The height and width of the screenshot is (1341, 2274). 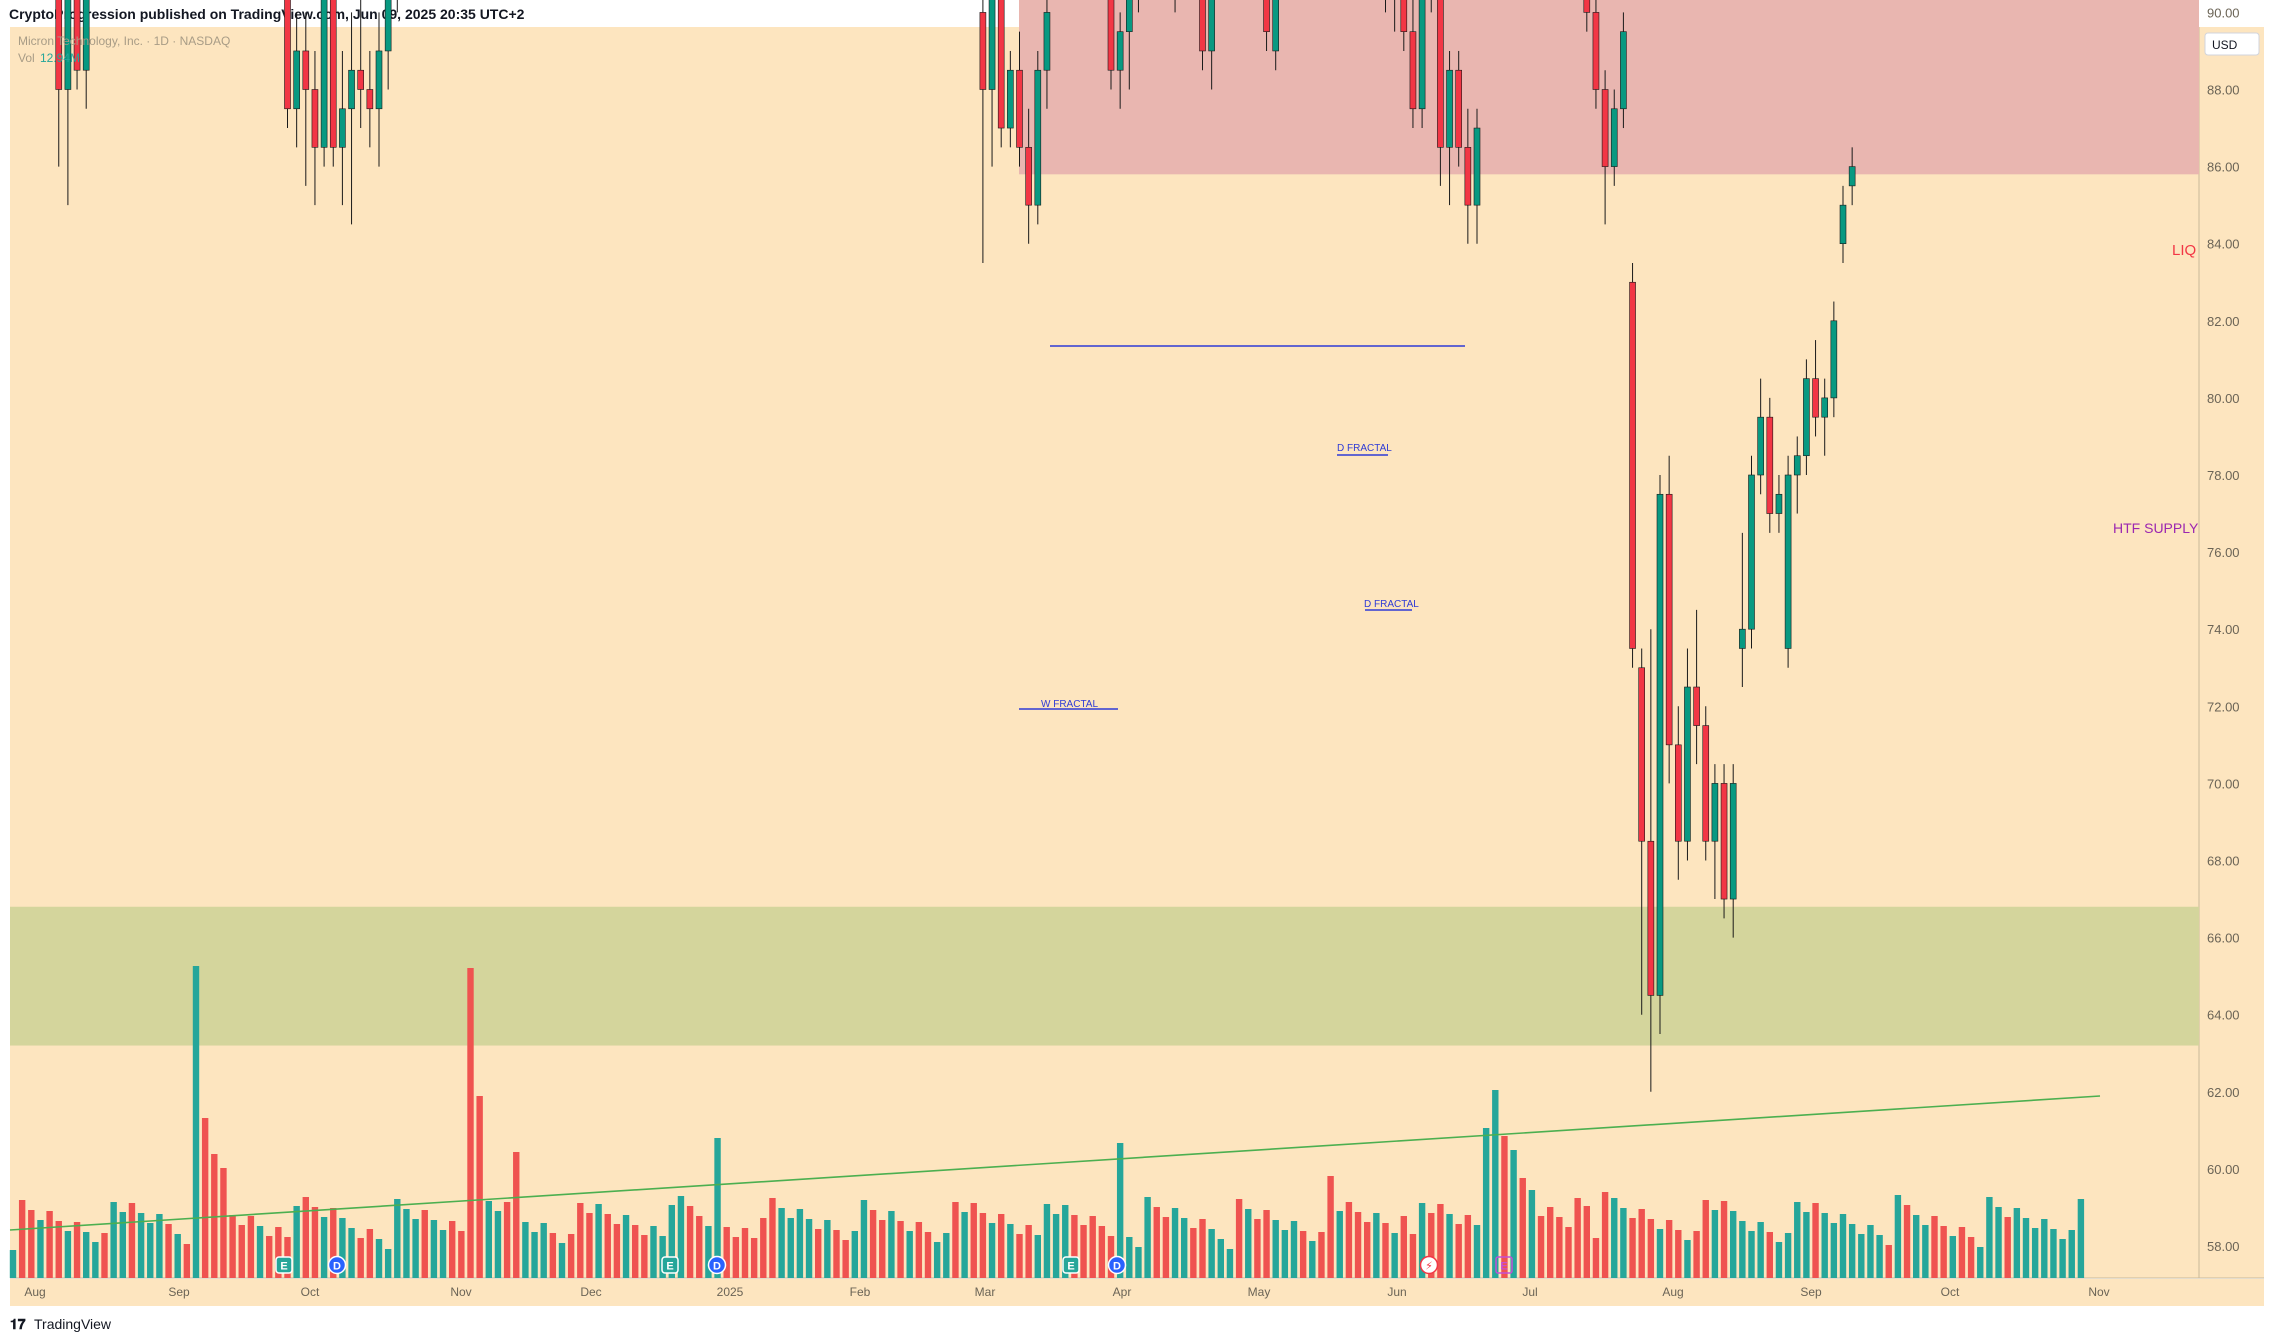 I want to click on symbol-legend: Micron Technology, Inc. · 1D · NASDAQ, so click(x=124, y=41).